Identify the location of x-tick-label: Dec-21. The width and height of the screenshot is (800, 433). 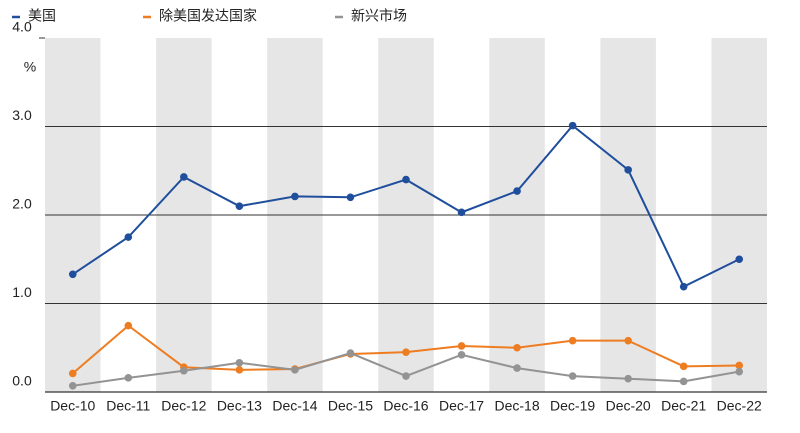
(683, 406).